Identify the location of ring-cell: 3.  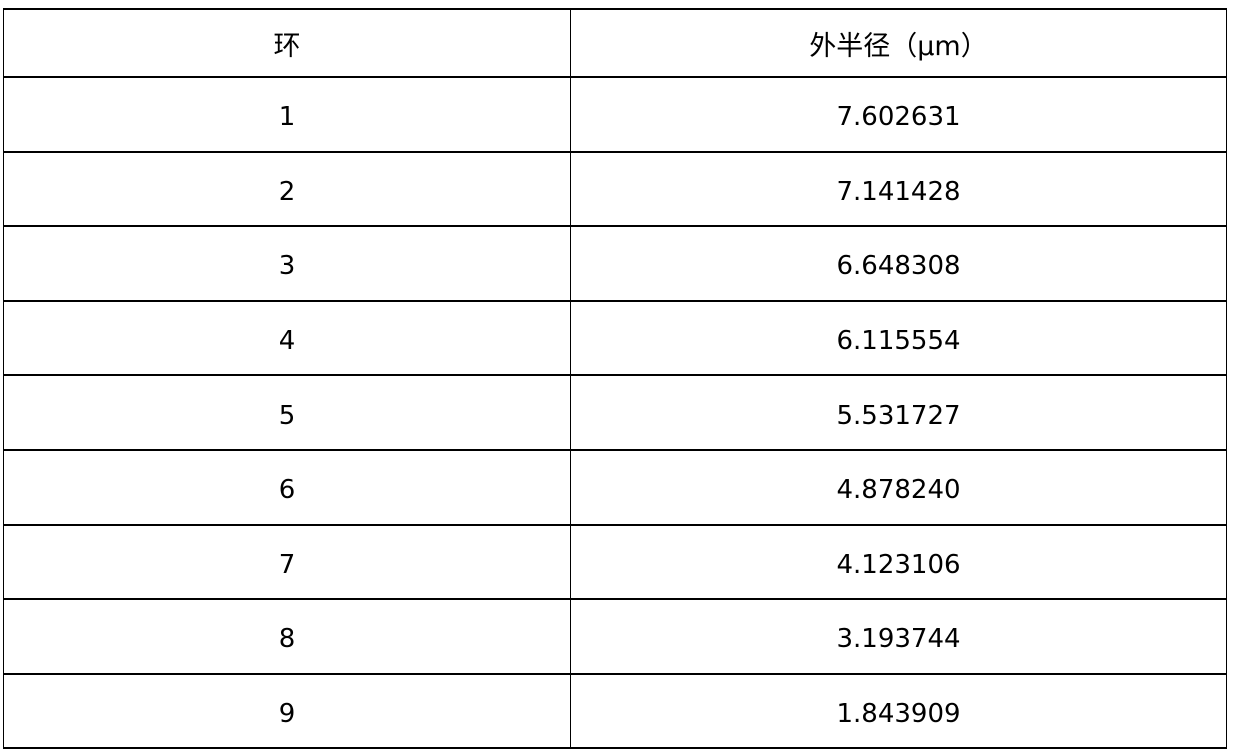
(287, 263).